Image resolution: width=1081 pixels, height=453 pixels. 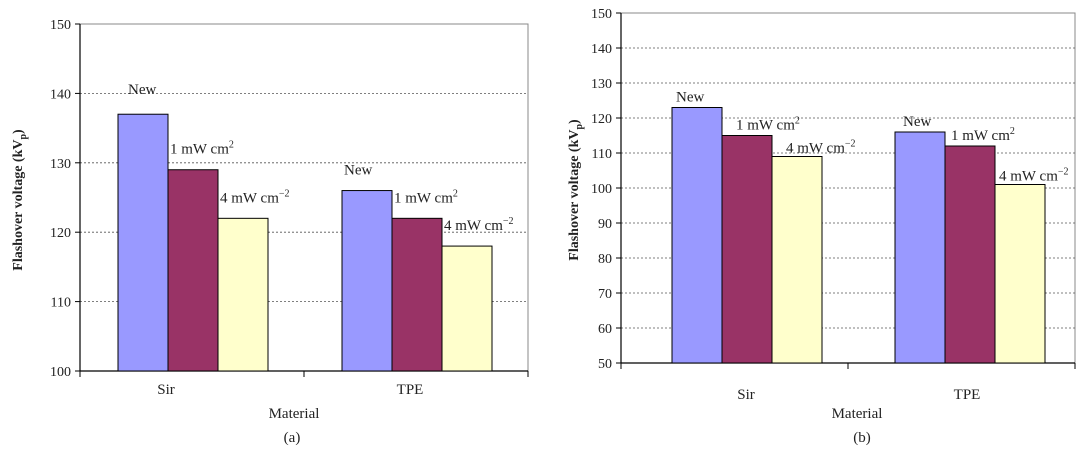 I want to click on y-tick-label: 80, so click(x=605, y=259).